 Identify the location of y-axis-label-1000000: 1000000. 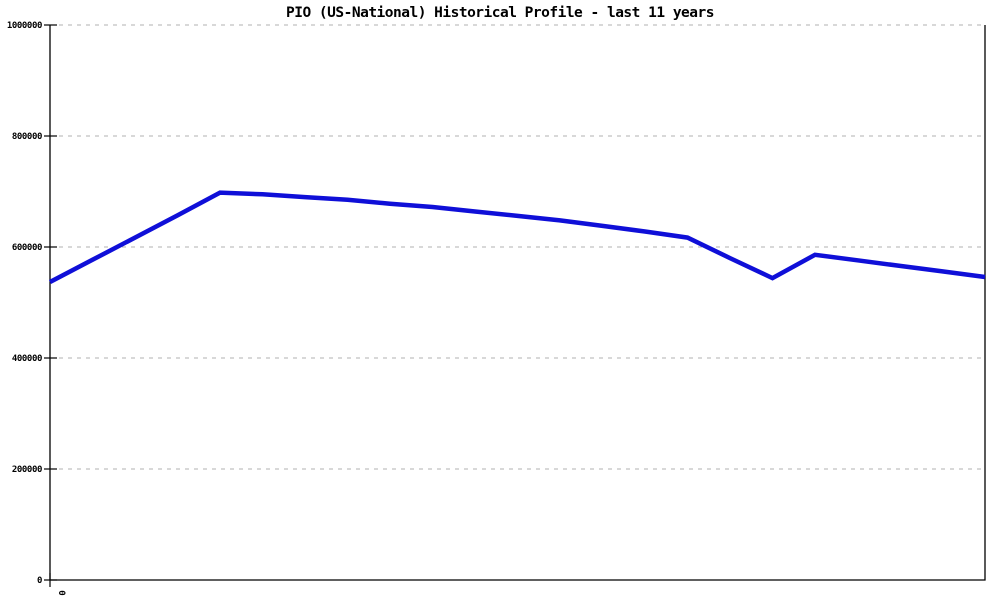
(24, 26).